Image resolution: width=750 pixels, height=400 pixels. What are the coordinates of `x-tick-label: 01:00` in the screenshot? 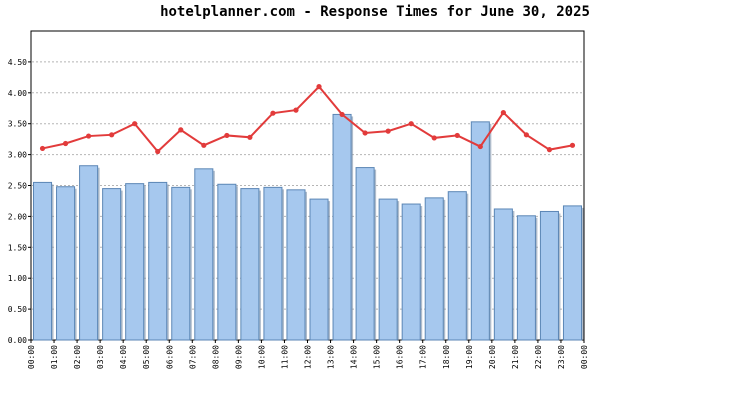 It's located at (54, 357).